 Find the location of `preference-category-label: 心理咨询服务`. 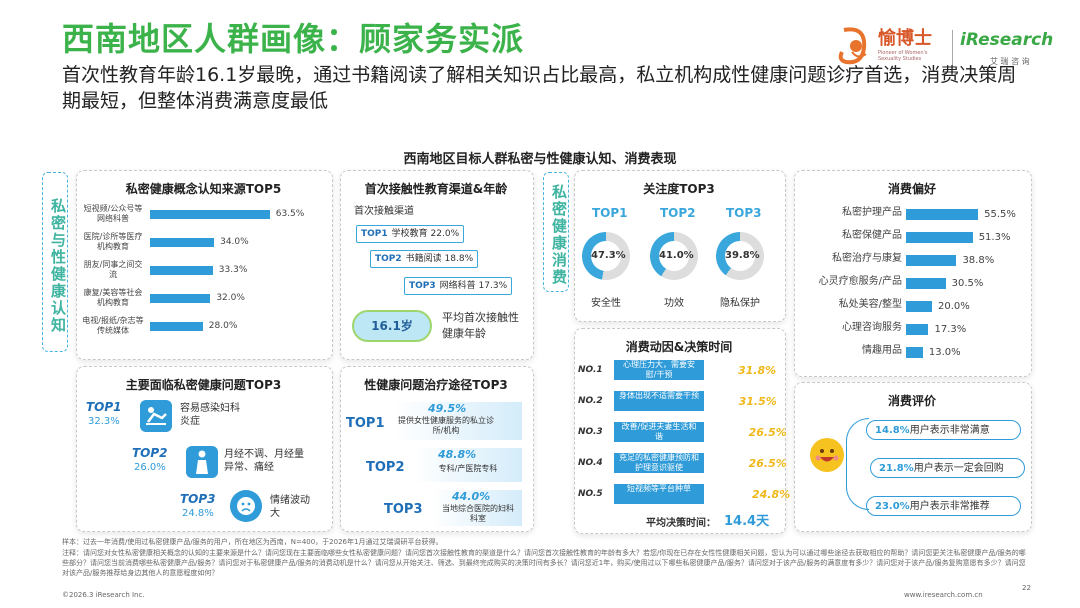

preference-category-label: 心理咨询服务 is located at coordinates (872, 327).